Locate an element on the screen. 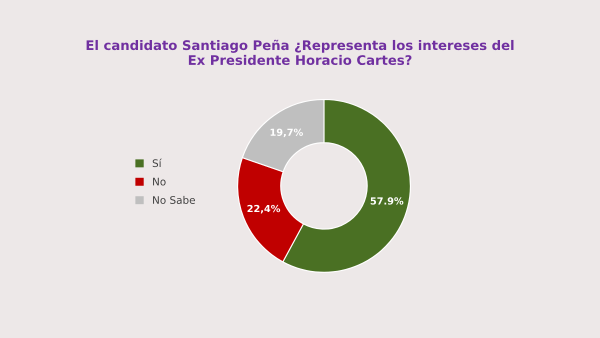 The width and height of the screenshot is (600, 338). data-label: 57.9% is located at coordinates (387, 201).